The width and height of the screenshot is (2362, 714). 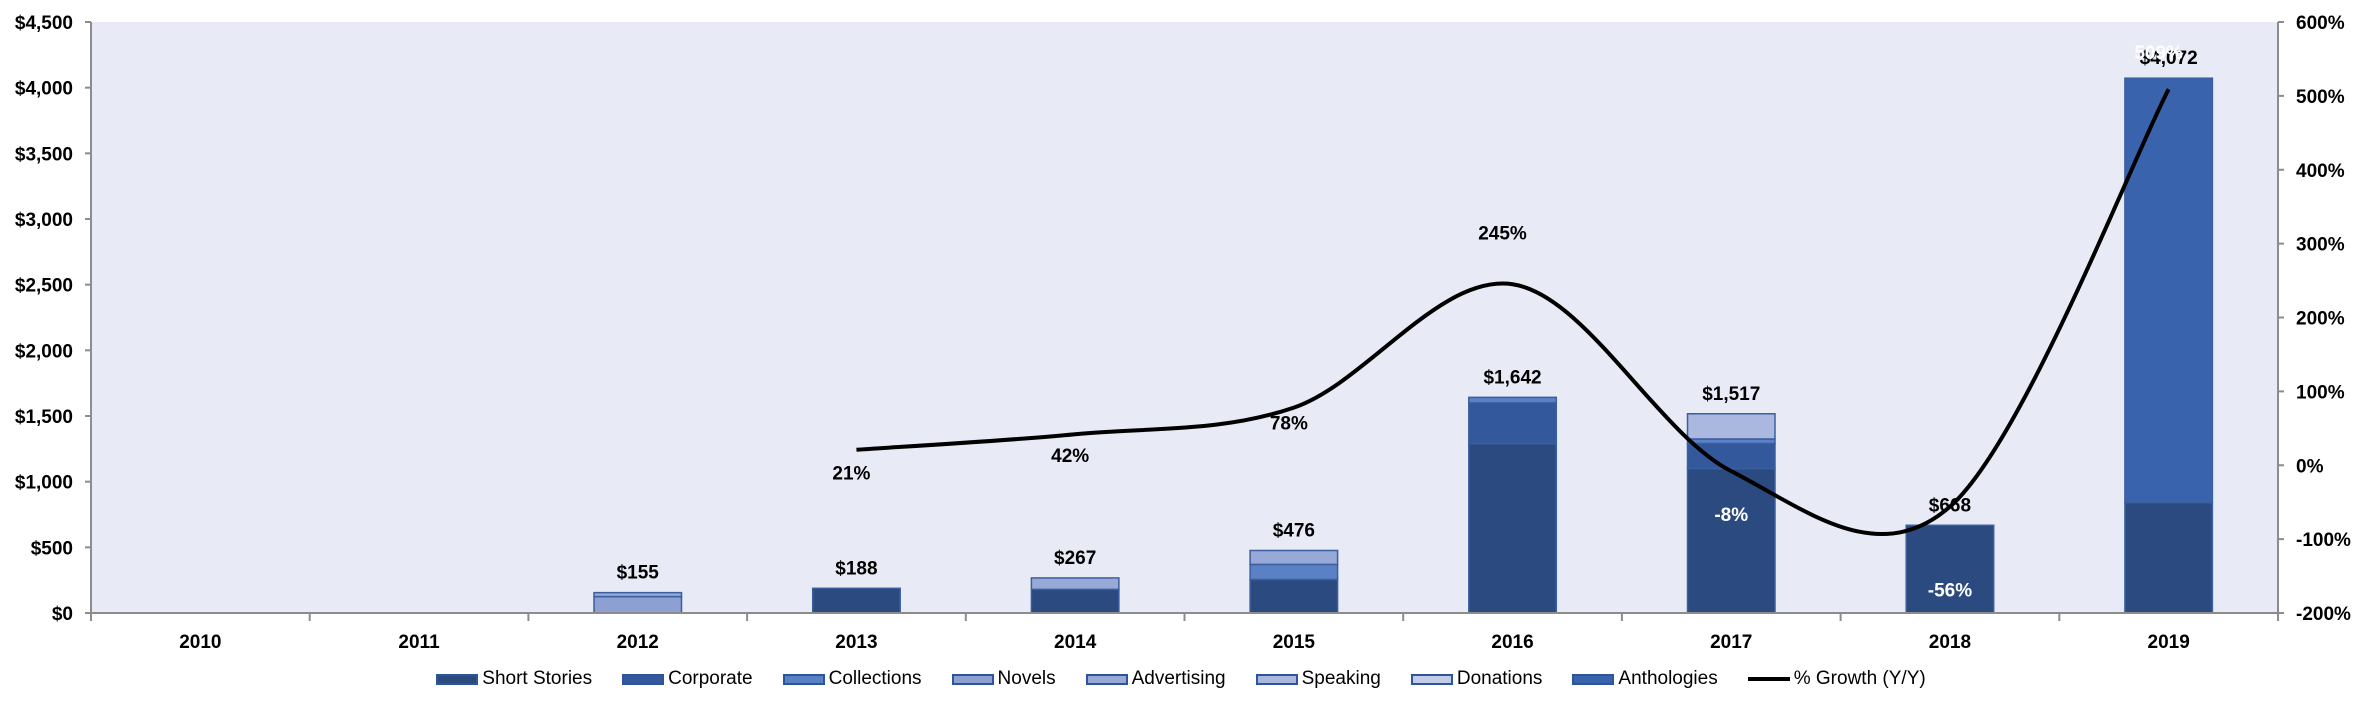 What do you see at coordinates (1950, 591) in the screenshot?
I see `growth-label: -56%` at bounding box center [1950, 591].